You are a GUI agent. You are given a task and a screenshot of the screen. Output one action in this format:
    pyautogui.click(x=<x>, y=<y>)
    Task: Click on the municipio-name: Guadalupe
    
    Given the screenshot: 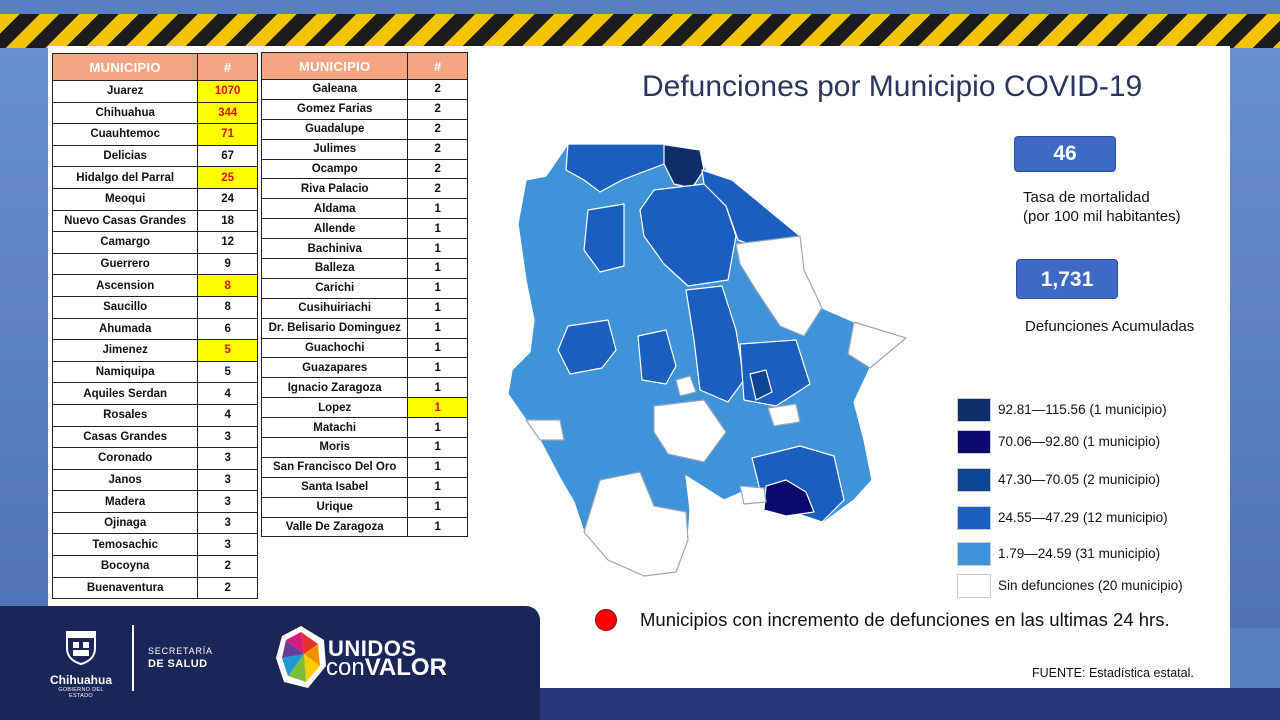 What is the action you would take?
    pyautogui.click(x=334, y=129)
    